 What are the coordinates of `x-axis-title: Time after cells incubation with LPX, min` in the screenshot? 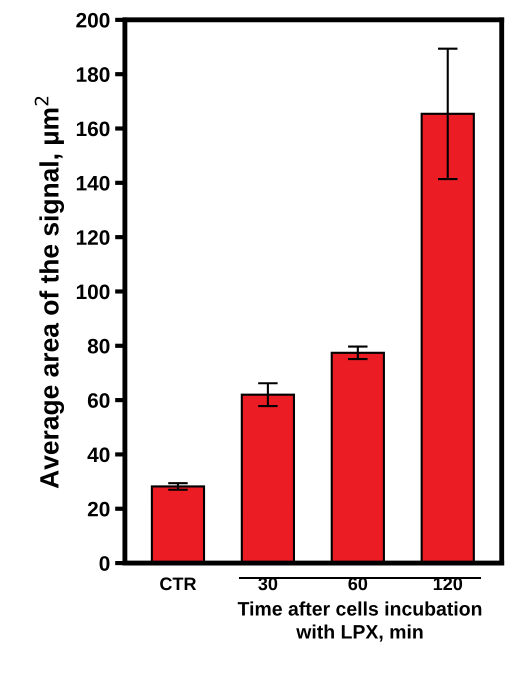 It's located at (360, 621).